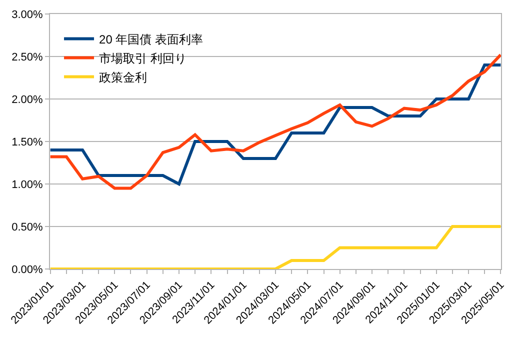  Describe the element at coordinates (28, 227) in the screenshot. I see `y-tick-label: 0.50%` at that location.